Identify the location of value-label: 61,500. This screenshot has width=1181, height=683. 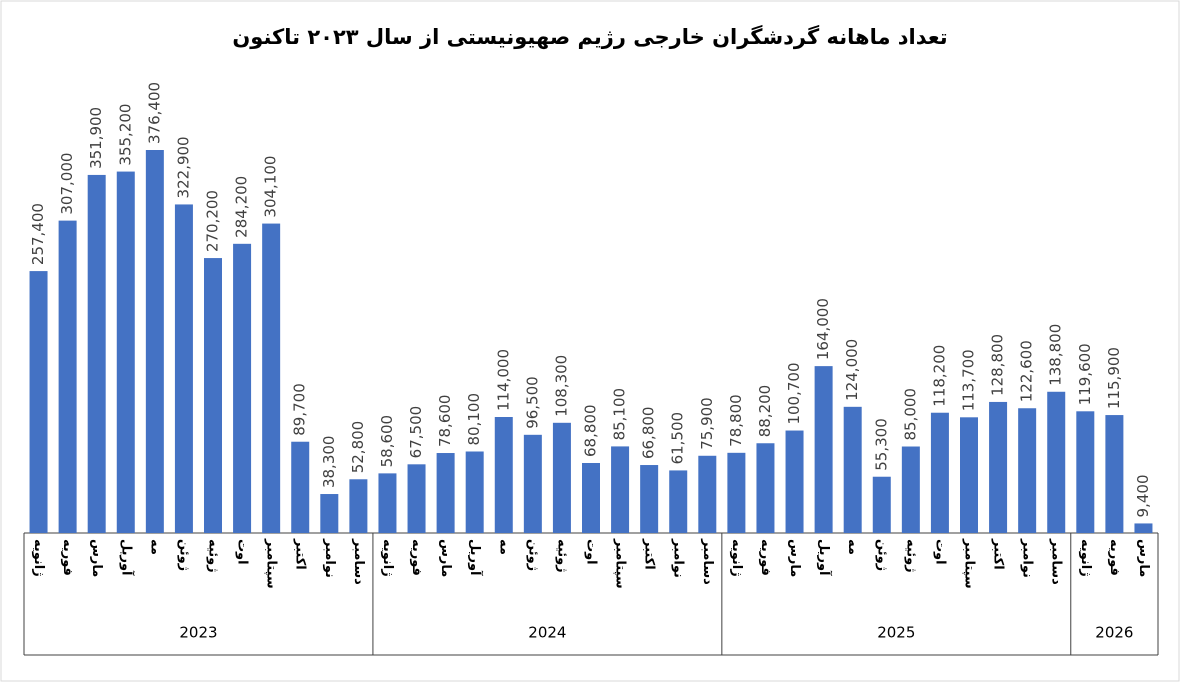
(678, 438).